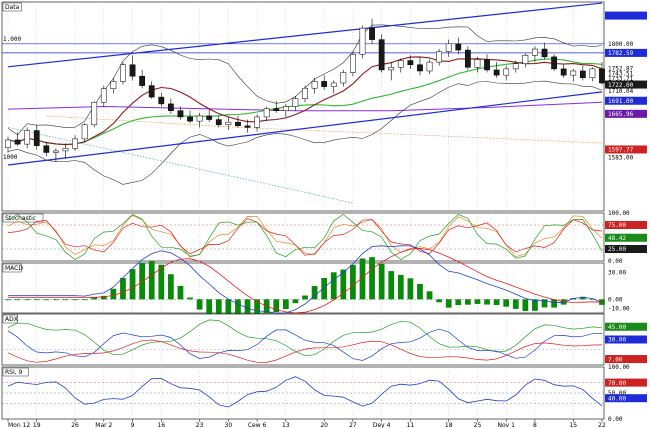 The height and width of the screenshot is (428, 650). What do you see at coordinates (617, 393) in the screenshot?
I see `price-label-text: 50.00` at bounding box center [617, 393].